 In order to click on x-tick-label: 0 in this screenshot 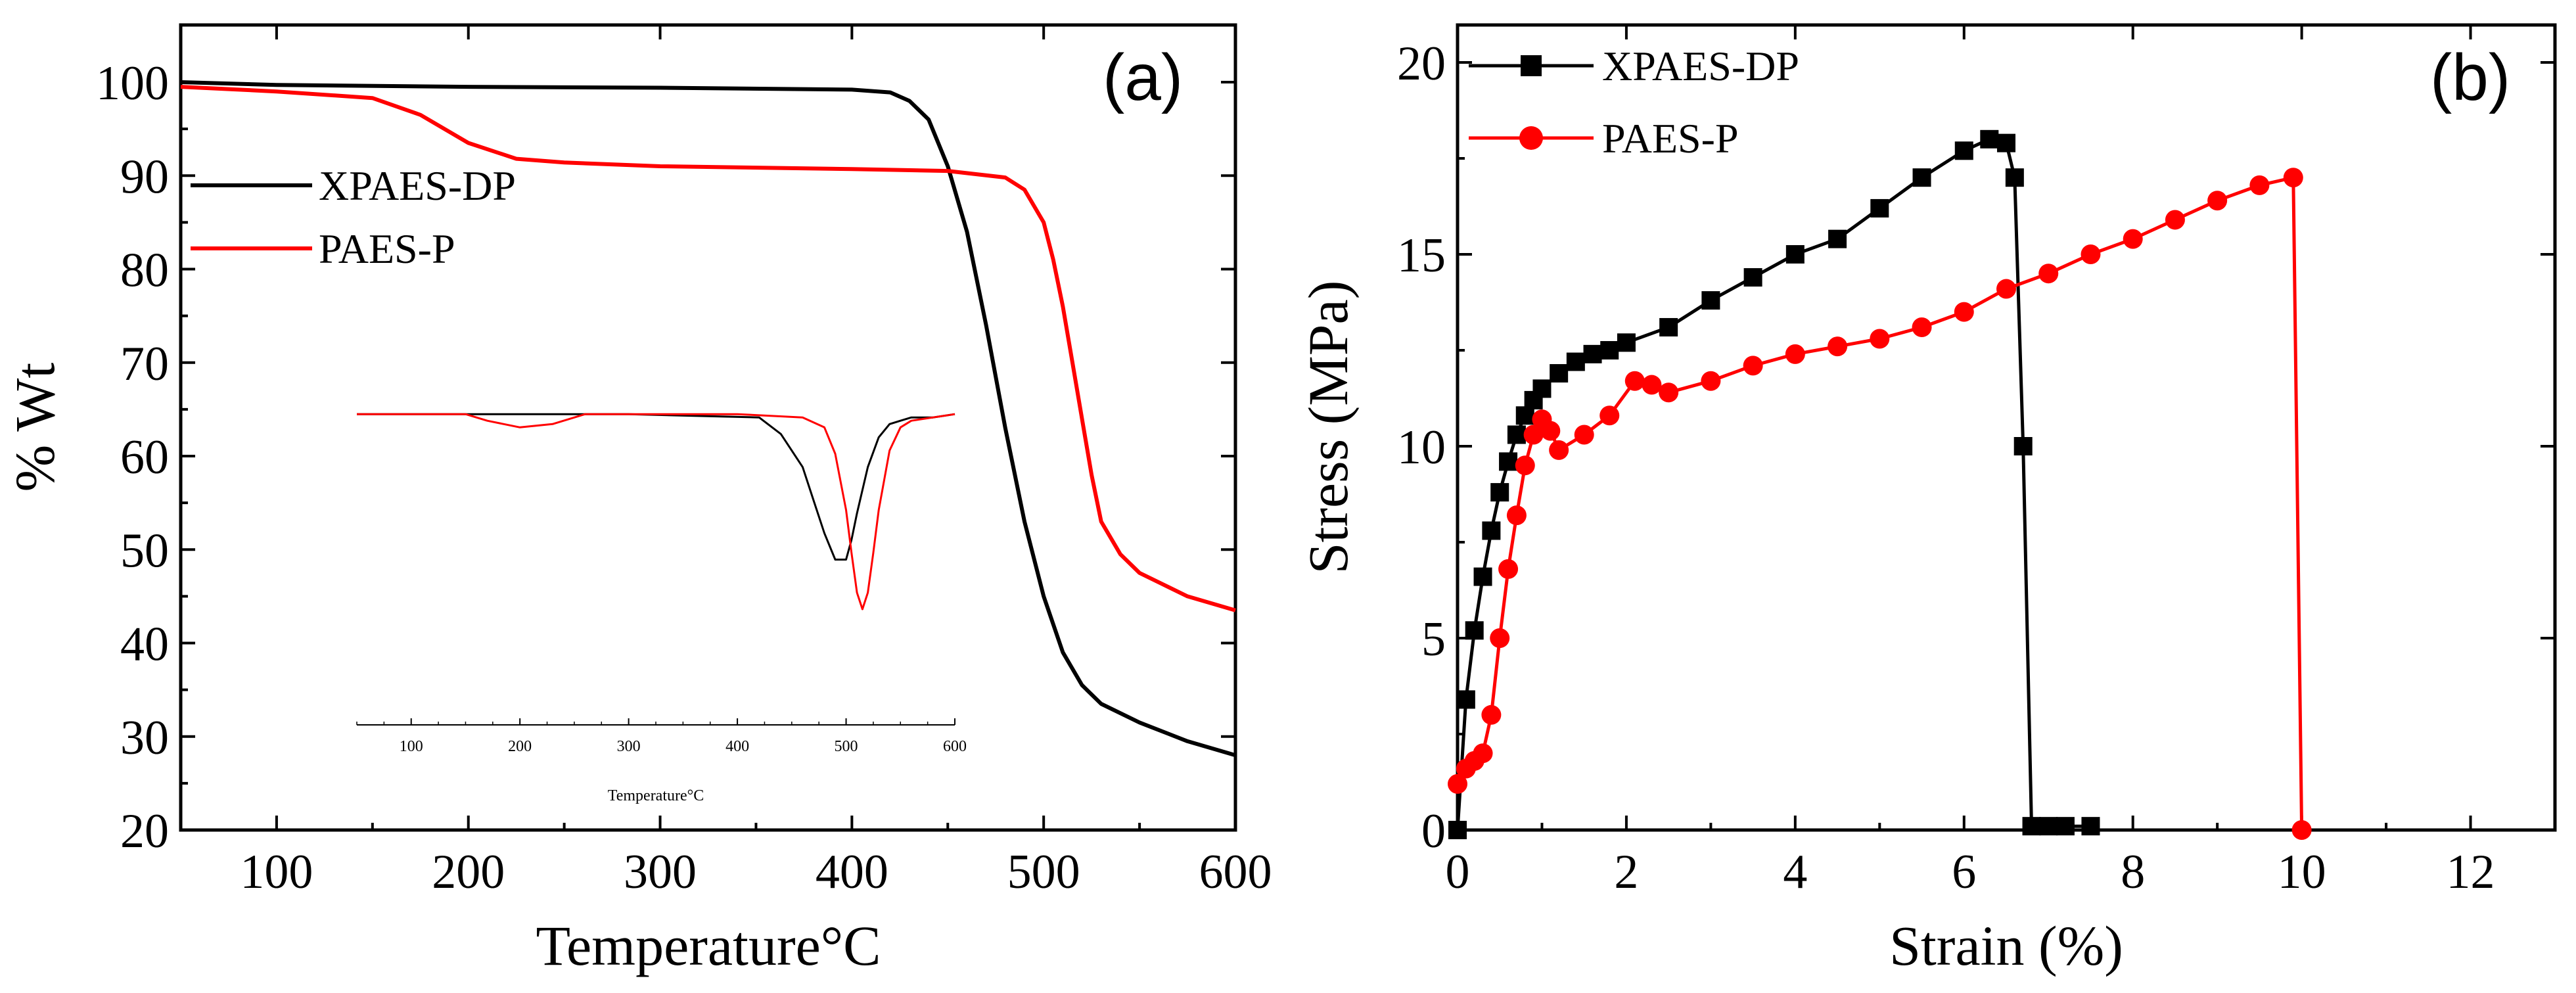, I will do `click(1458, 872)`.